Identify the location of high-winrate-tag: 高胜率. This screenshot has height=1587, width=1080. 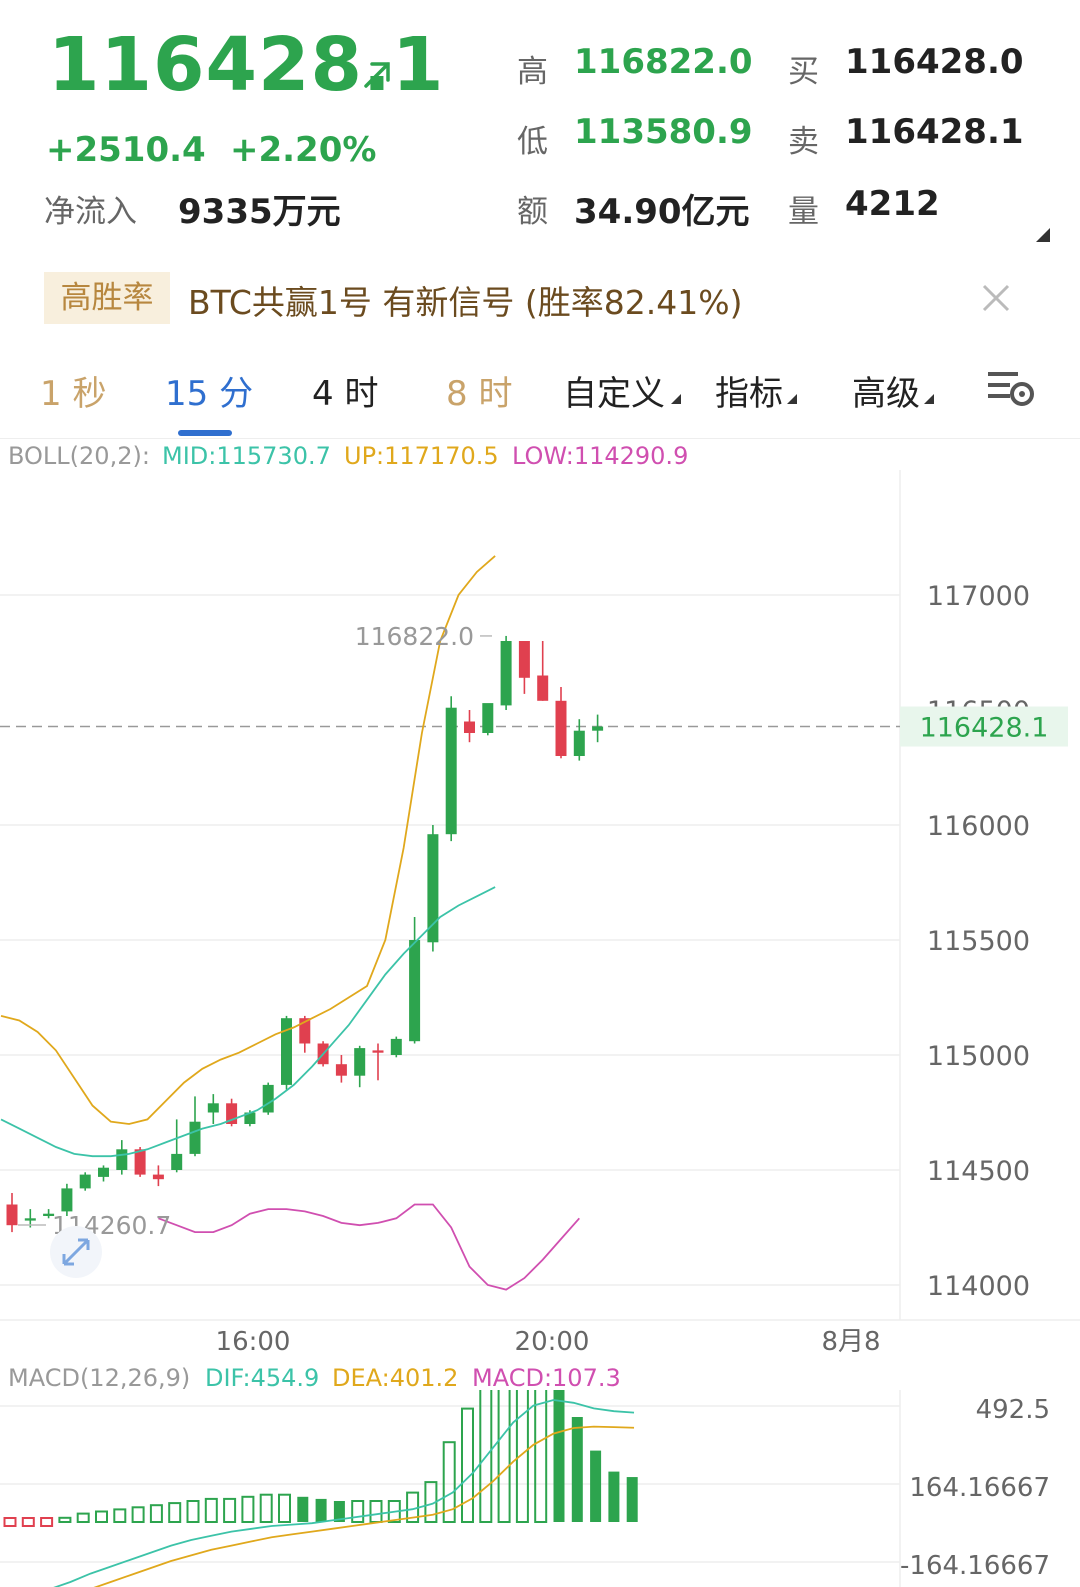
(107, 298).